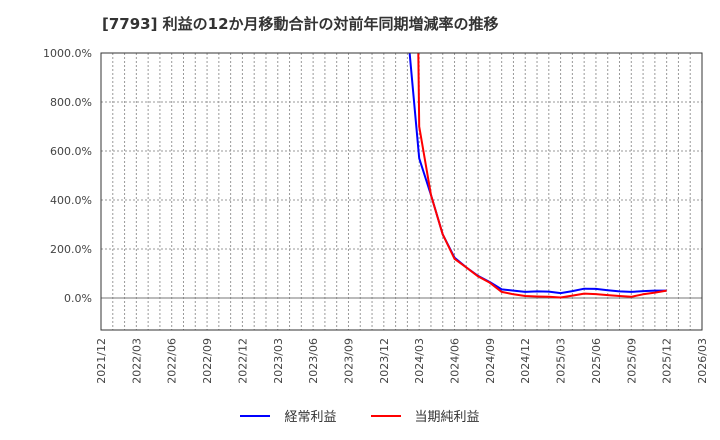 This screenshot has height=440, width=720. Describe the element at coordinates (313, 361) in the screenshot. I see `x-tick-label: 2023/06` at that location.